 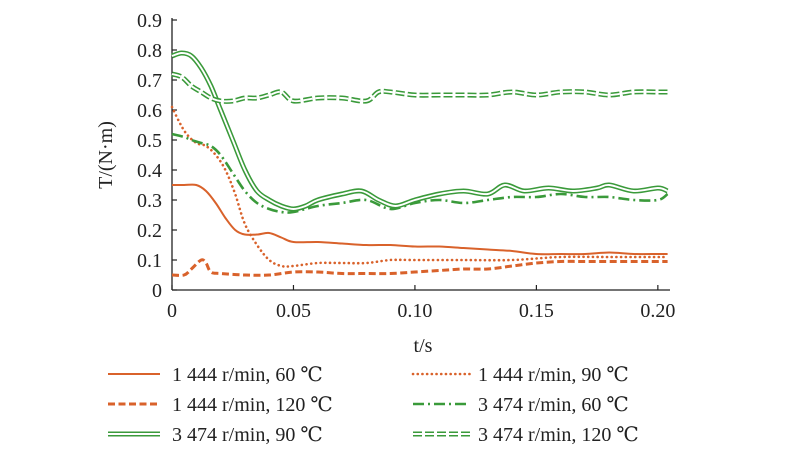 What do you see at coordinates (558, 435) in the screenshot?
I see `legend-label: 3 474 r/min, 120 ℃` at bounding box center [558, 435].